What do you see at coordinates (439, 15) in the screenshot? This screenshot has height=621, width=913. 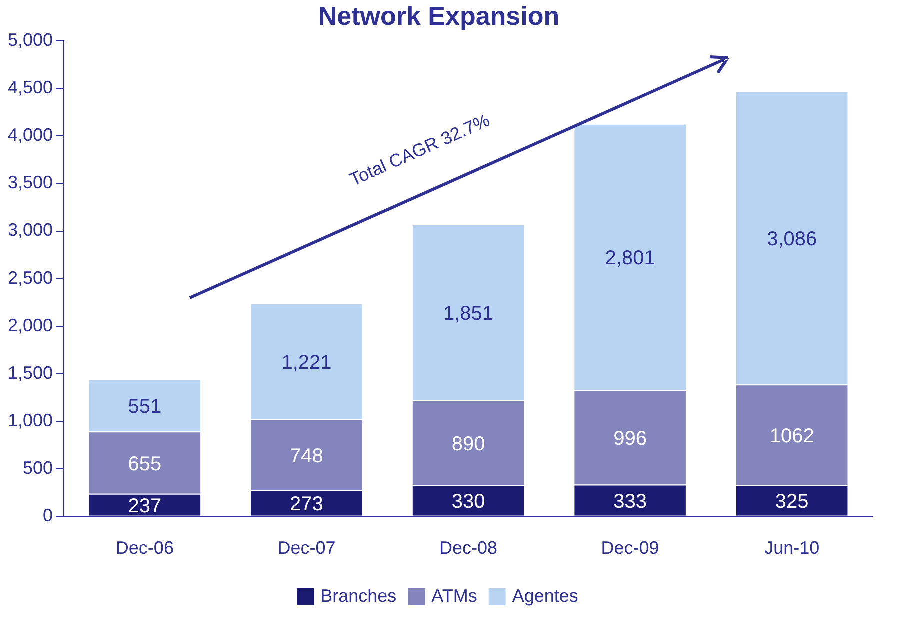 I see `chart-title: Network Expansion` at bounding box center [439, 15].